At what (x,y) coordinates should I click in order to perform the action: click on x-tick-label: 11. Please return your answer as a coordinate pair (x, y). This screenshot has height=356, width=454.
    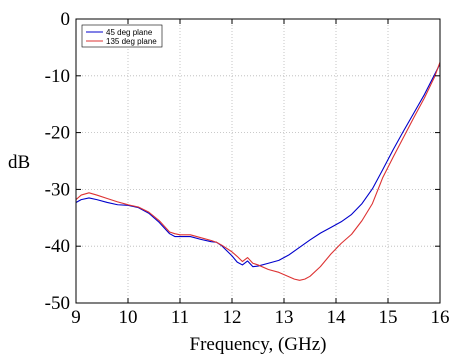
    Looking at the image, I should click on (180, 317).